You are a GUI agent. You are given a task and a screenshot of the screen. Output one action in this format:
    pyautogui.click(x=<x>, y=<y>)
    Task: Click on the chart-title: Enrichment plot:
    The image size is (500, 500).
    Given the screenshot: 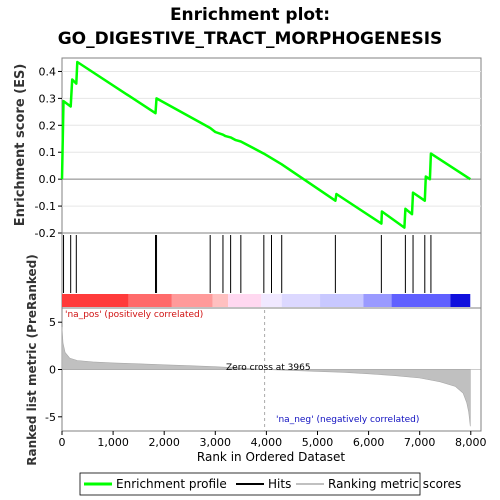 What is the action you would take?
    pyautogui.click(x=250, y=15)
    